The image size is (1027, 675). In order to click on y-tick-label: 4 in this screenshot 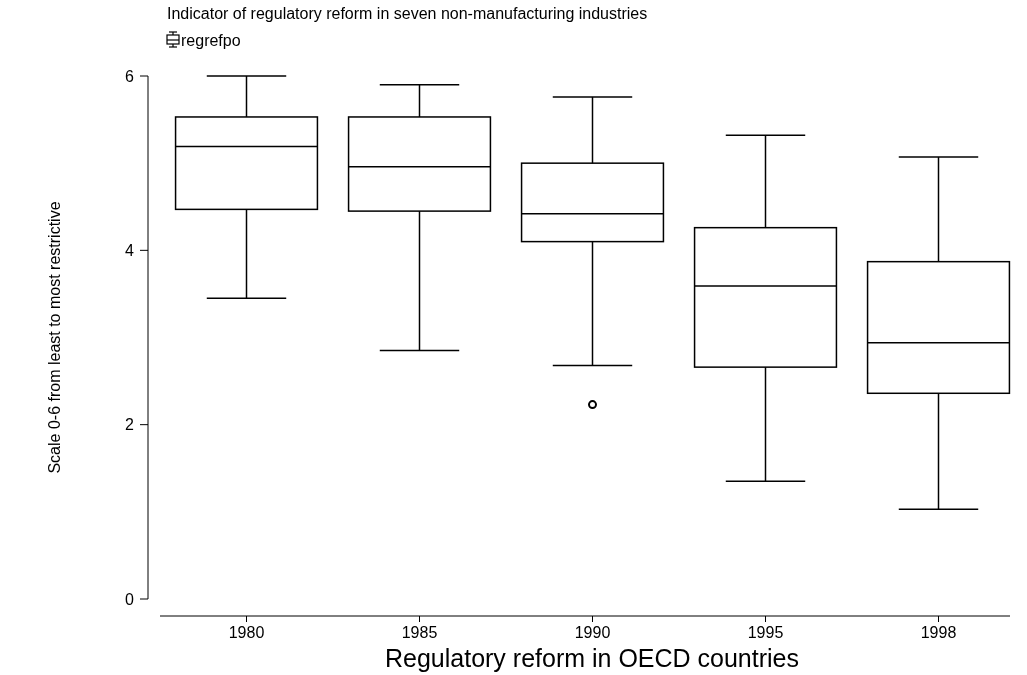, I will do `click(130, 250)`.